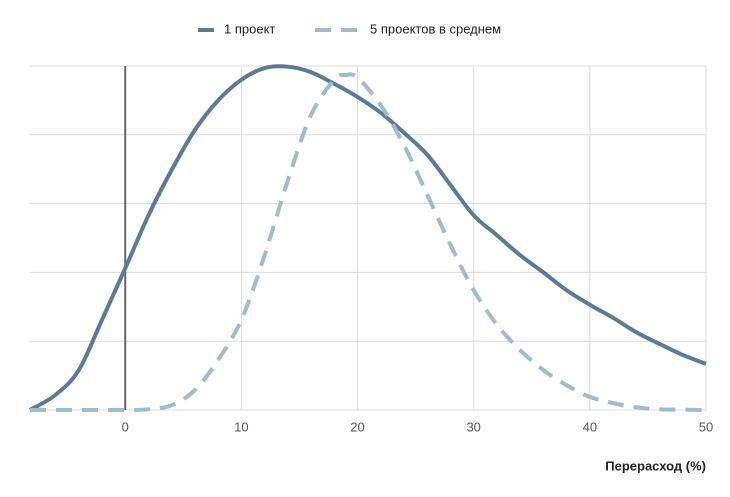  What do you see at coordinates (357, 426) in the screenshot?
I see `x-tick-label: 20` at bounding box center [357, 426].